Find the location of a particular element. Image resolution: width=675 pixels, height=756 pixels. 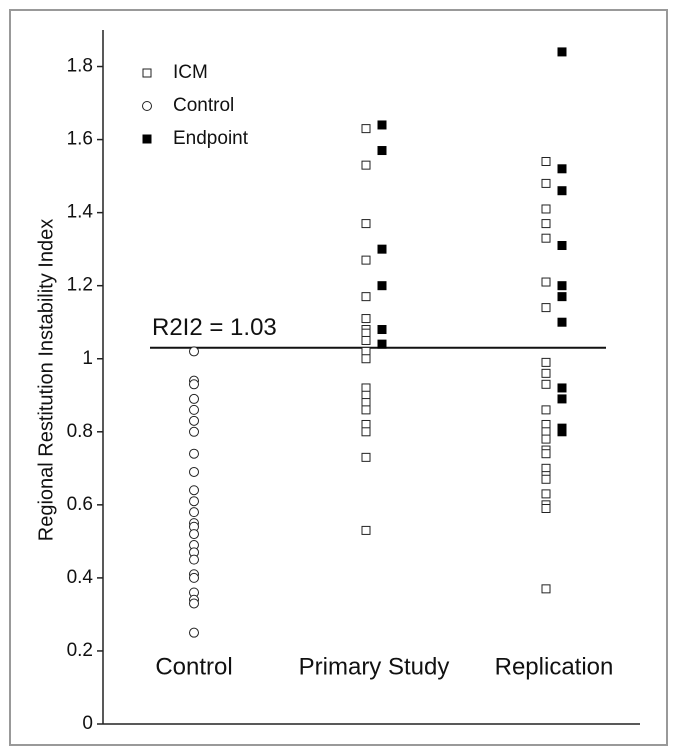

threshold-label: R2I2 = 1.03 is located at coordinates (214, 327).